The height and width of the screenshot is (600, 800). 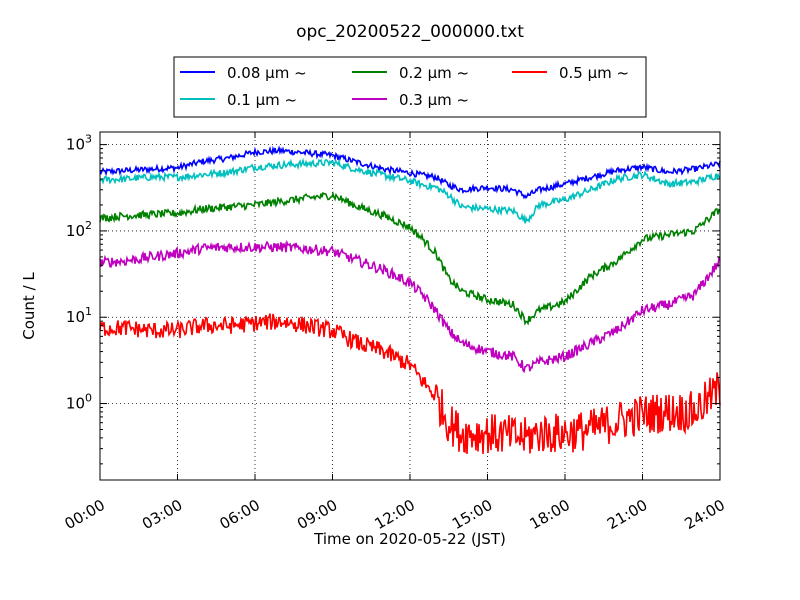 I want to click on x-axis-label: Time on 2020-05-22 (JST), so click(x=409, y=539).